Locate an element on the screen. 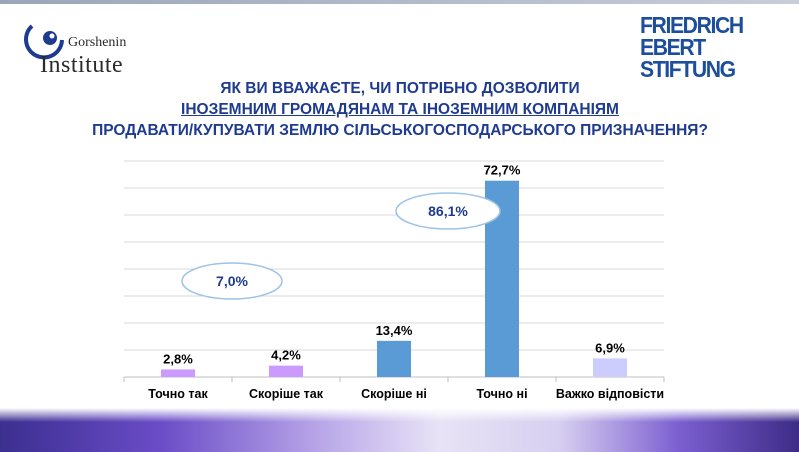 This screenshot has width=799, height=452. group-total-label-2: 86,1% is located at coordinates (448, 211).